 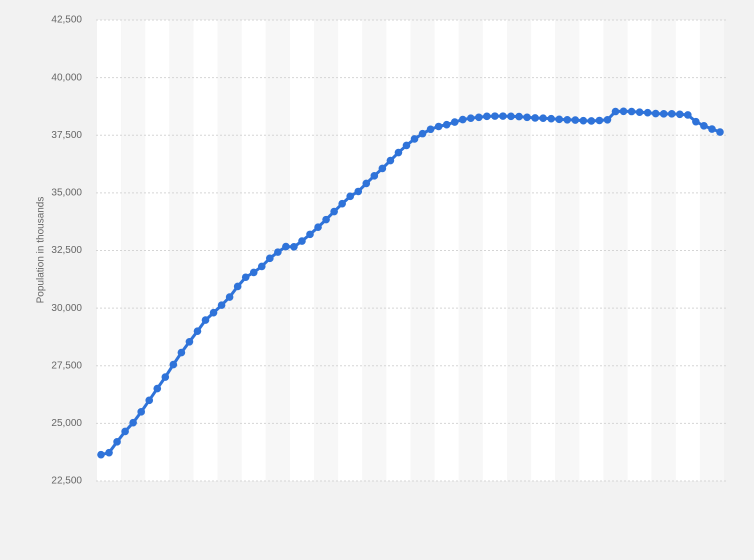 What do you see at coordinates (66, 20) in the screenshot?
I see `y-tick-label: 42,500` at bounding box center [66, 20].